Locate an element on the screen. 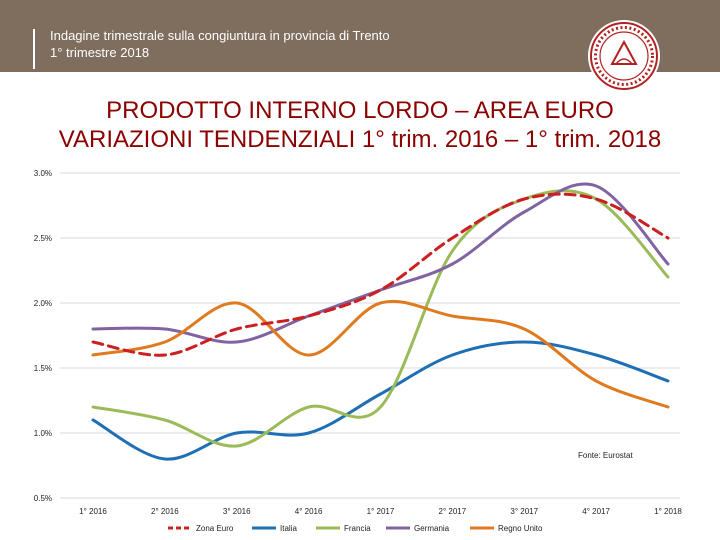 The width and height of the screenshot is (720, 540). x-tick-label: 3° 2016 is located at coordinates (237, 511).